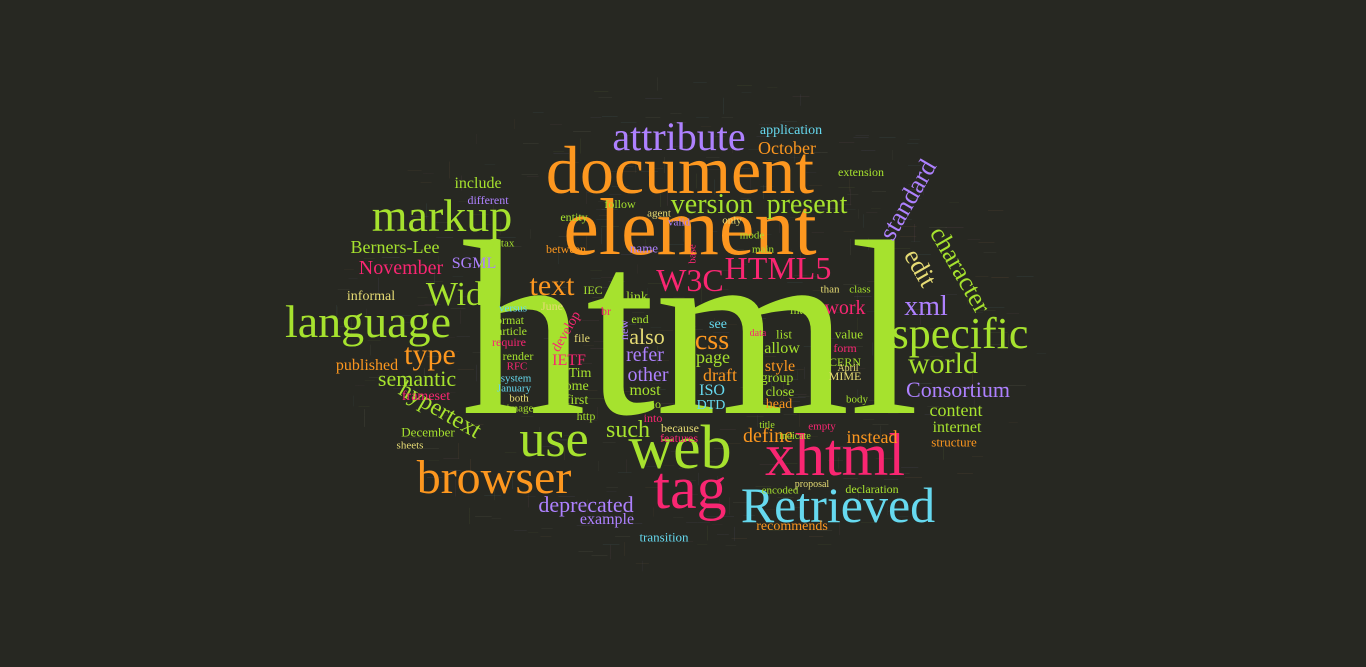  What do you see at coordinates (711, 405) in the screenshot?
I see `cloud-word: DTD` at bounding box center [711, 405].